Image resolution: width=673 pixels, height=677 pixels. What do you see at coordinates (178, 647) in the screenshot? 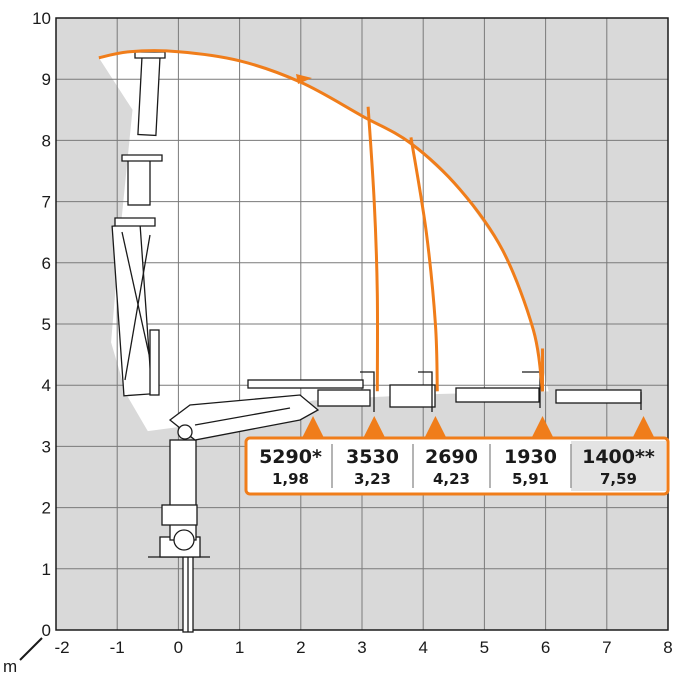
I see `x-tick-label: 0` at bounding box center [178, 647].